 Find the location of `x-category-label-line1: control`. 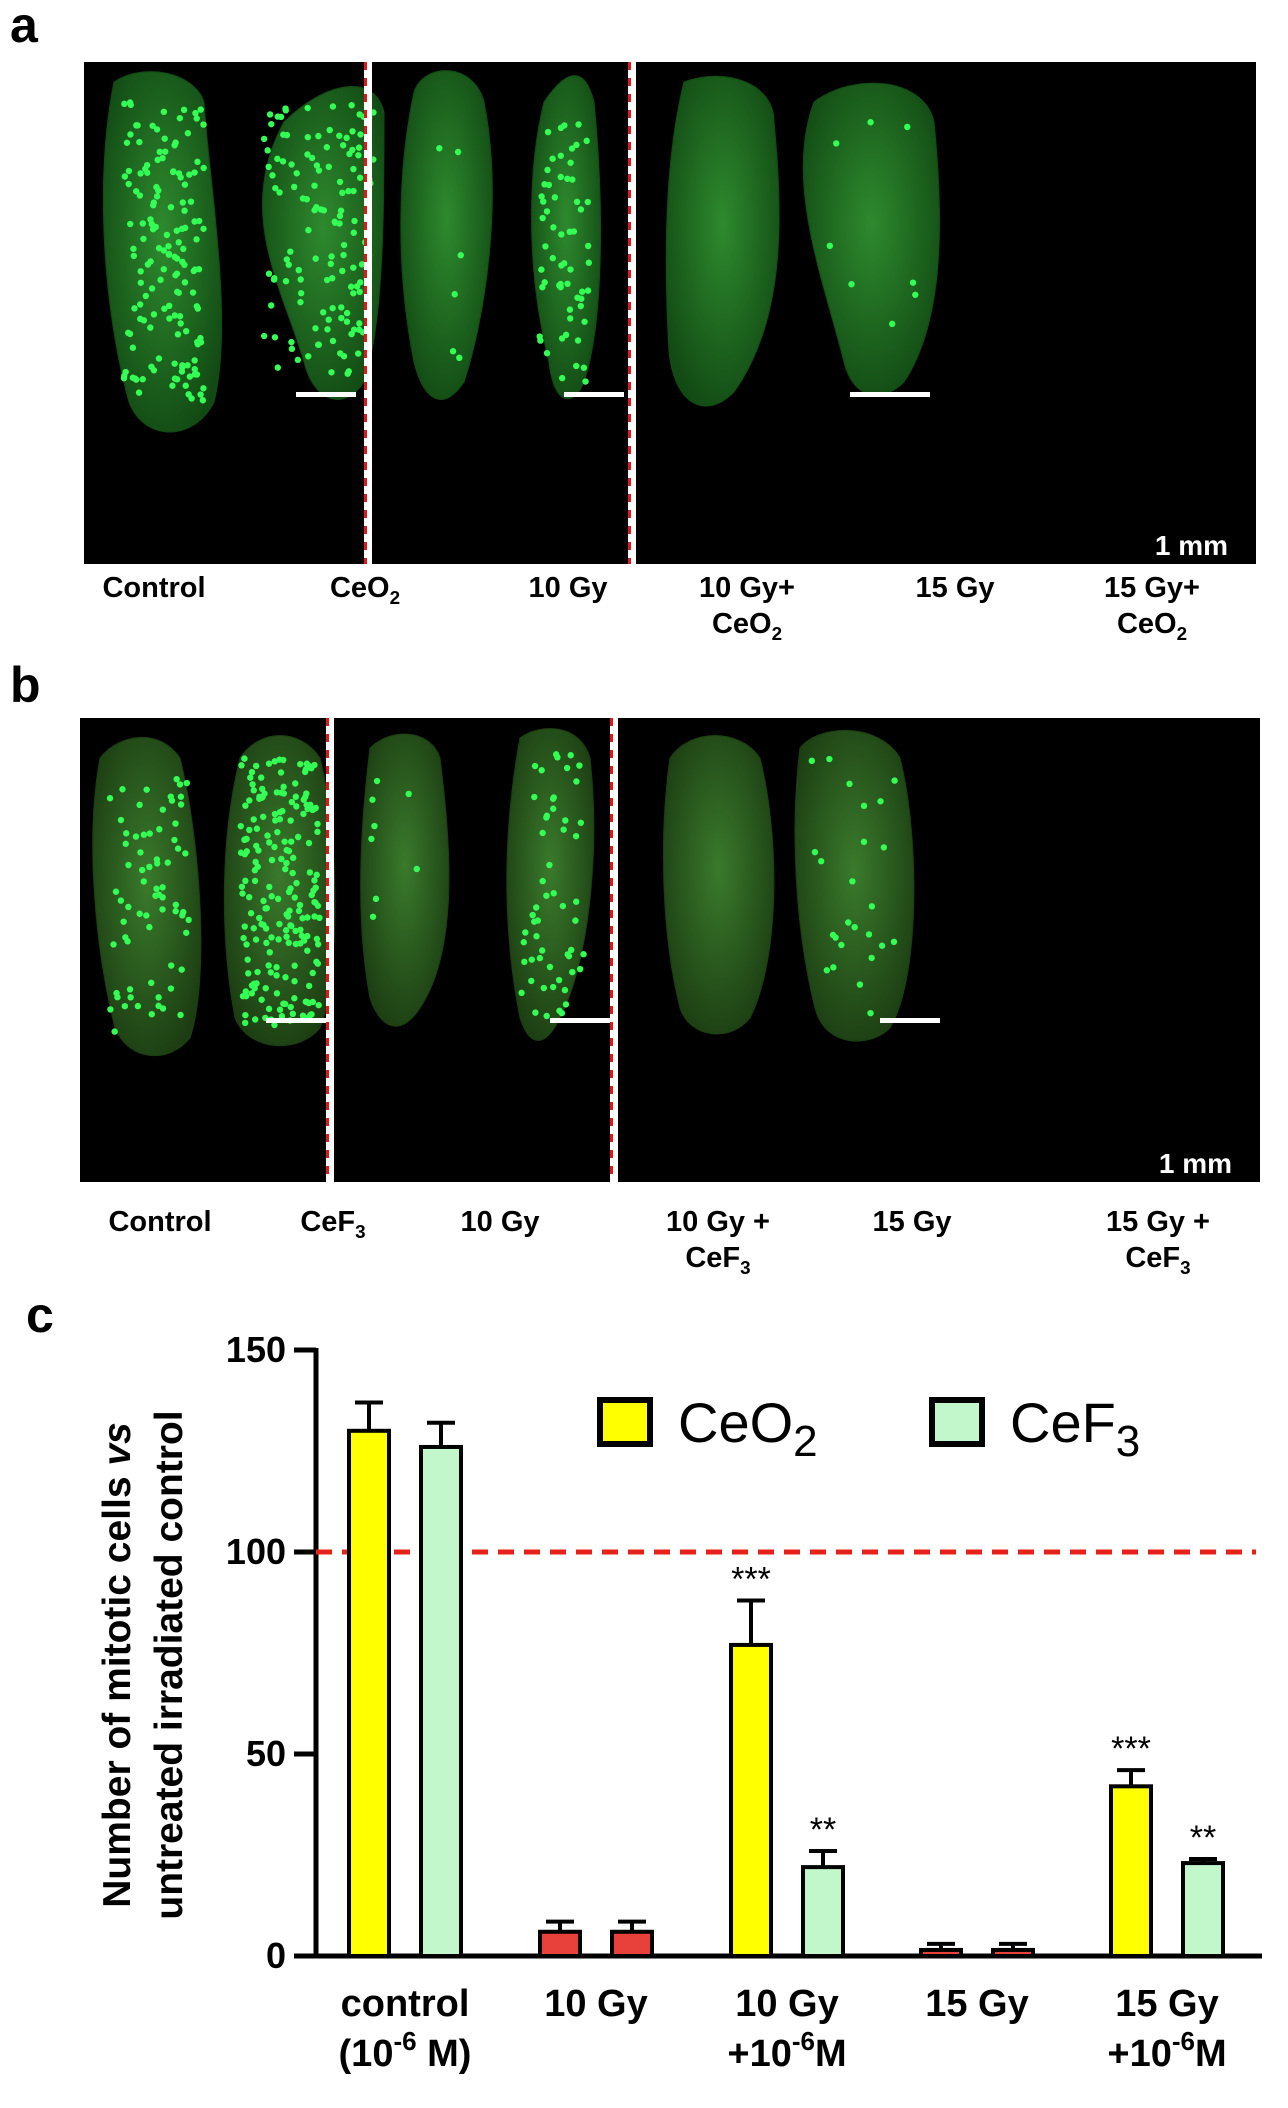

x-category-label-line1: control is located at coordinates (405, 2004).